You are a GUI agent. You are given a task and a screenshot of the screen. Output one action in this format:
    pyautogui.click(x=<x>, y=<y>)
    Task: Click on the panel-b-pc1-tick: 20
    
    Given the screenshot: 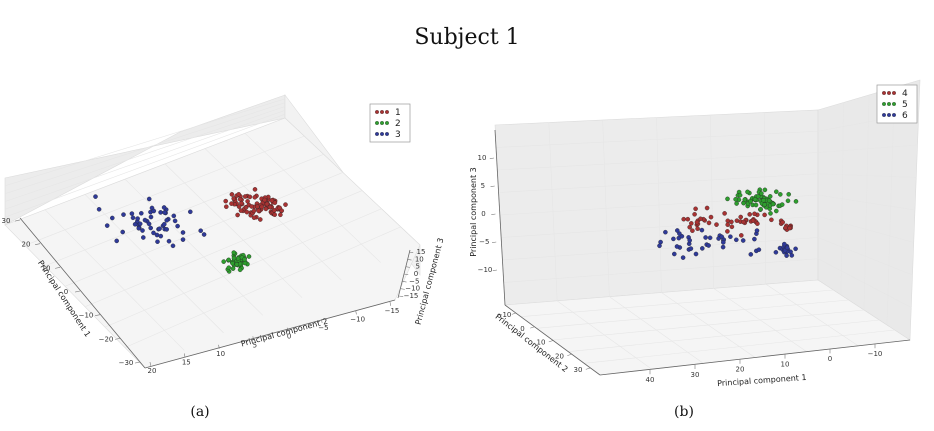 What is the action you would take?
    pyautogui.click(x=740, y=370)
    